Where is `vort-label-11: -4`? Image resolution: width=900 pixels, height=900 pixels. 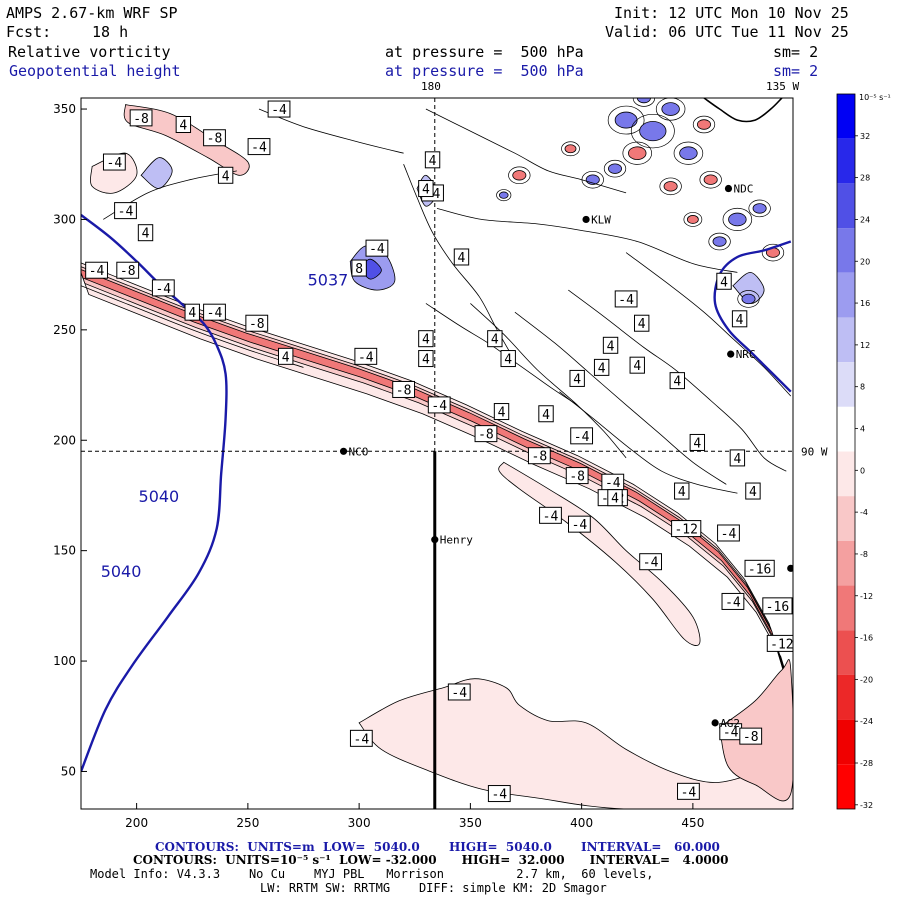 vort-label-11: -4 is located at coordinates (163, 289).